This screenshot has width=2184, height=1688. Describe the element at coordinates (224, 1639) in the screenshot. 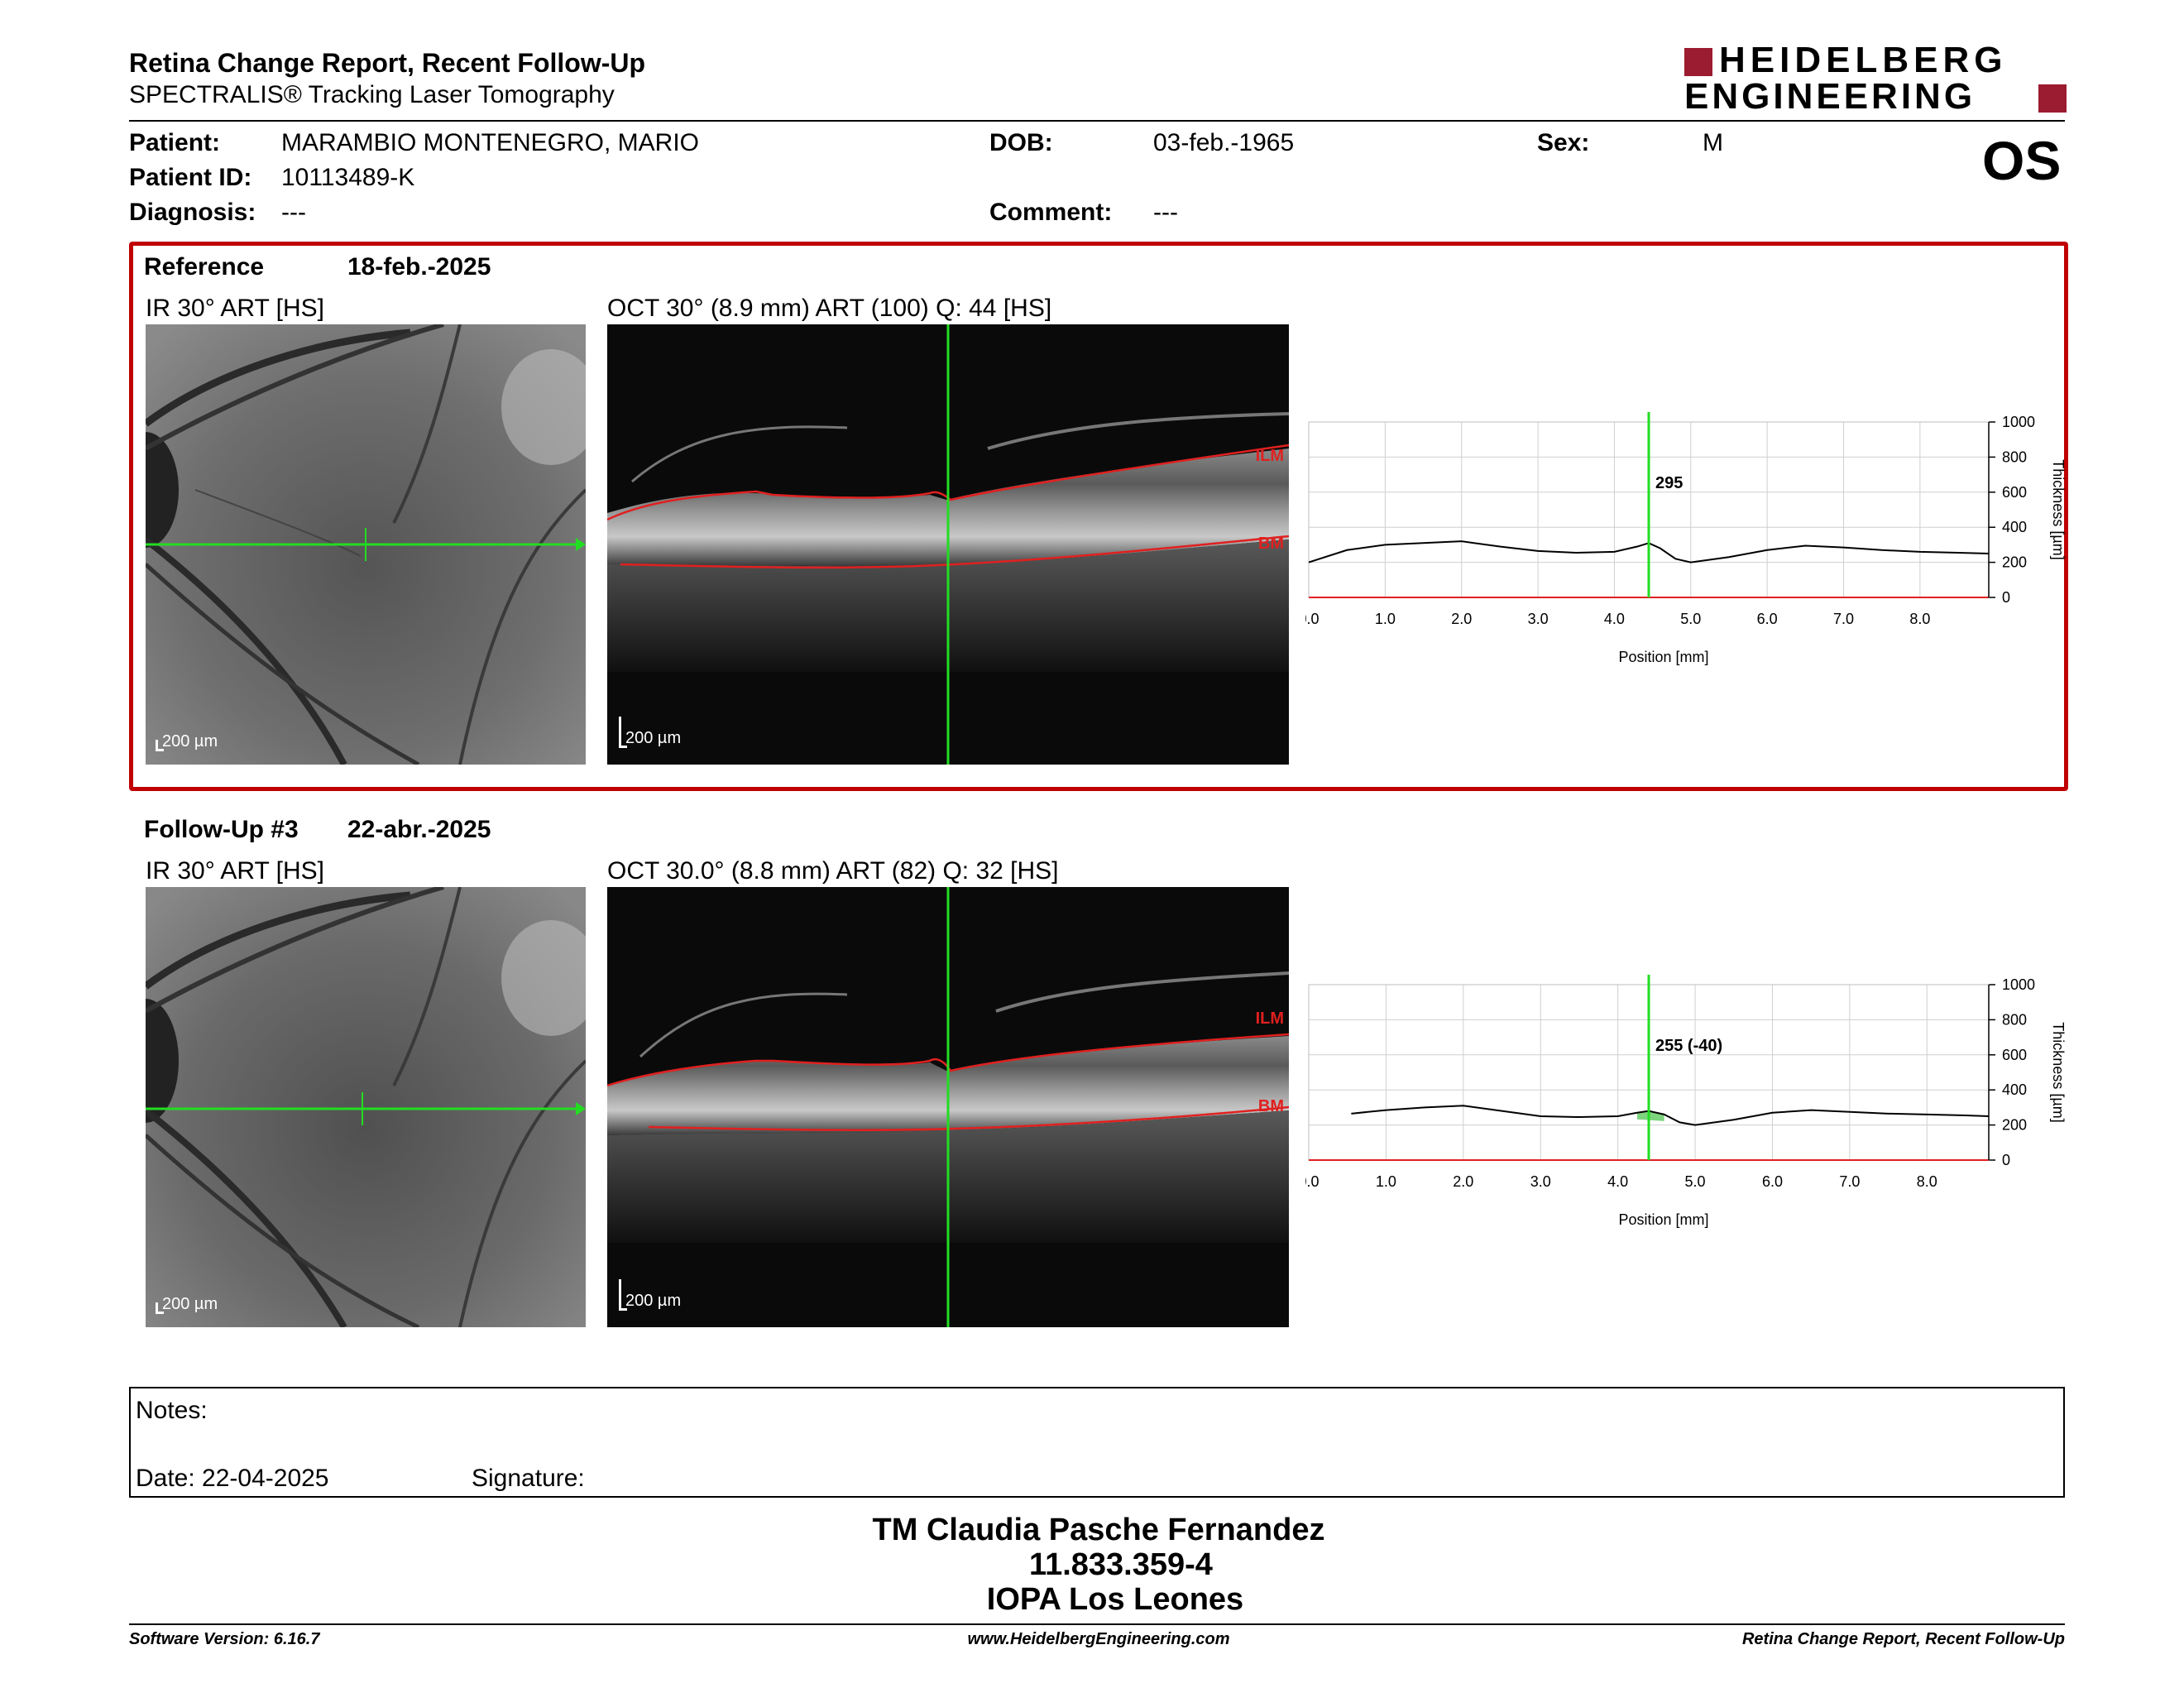

I see `footer-software: Software Version: 6.16.7` at that location.